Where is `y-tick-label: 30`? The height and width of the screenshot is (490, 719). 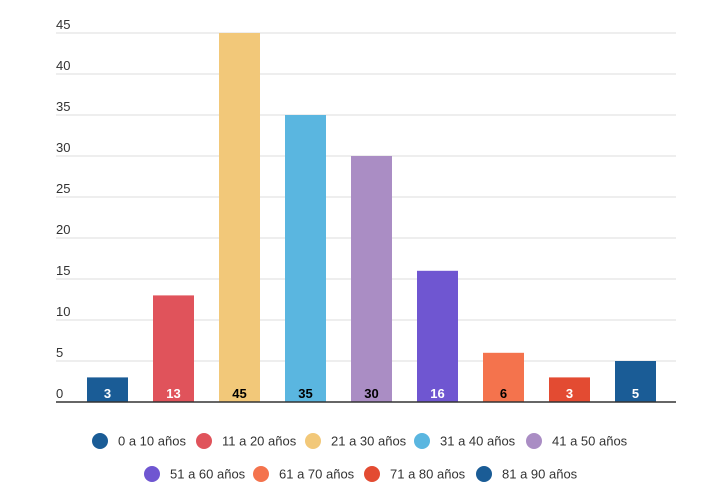 y-tick-label: 30 is located at coordinates (63, 147).